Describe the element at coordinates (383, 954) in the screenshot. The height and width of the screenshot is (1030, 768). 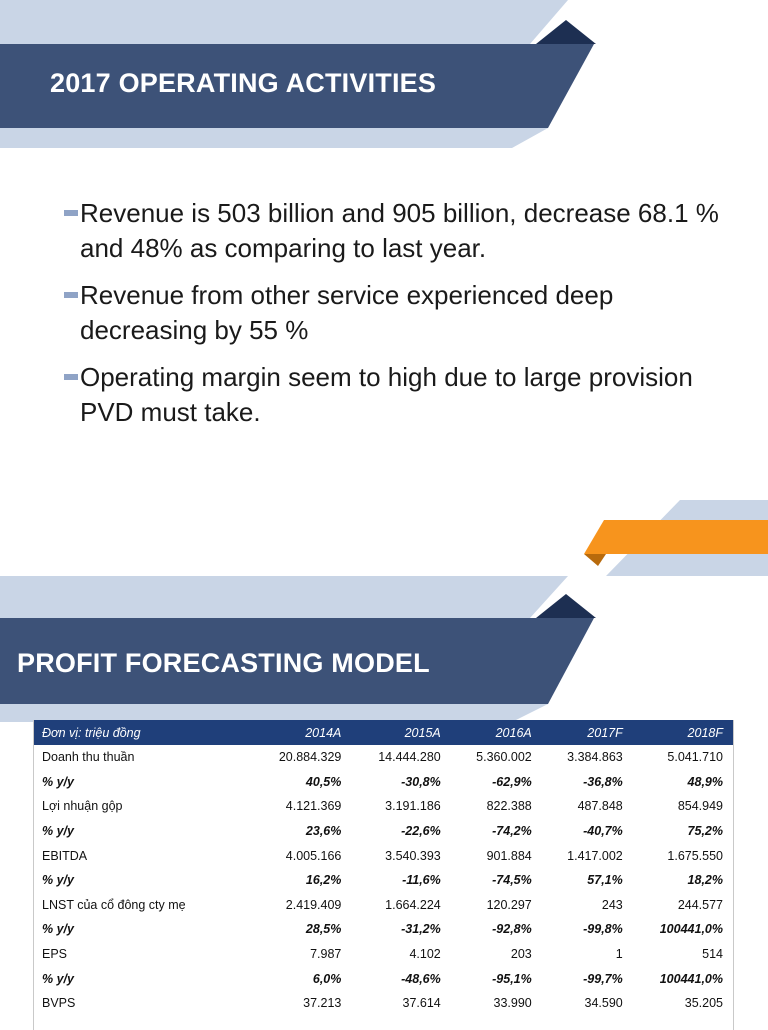
I see `table-row: EPS 7.987 4.102 203 1 514` at that location.